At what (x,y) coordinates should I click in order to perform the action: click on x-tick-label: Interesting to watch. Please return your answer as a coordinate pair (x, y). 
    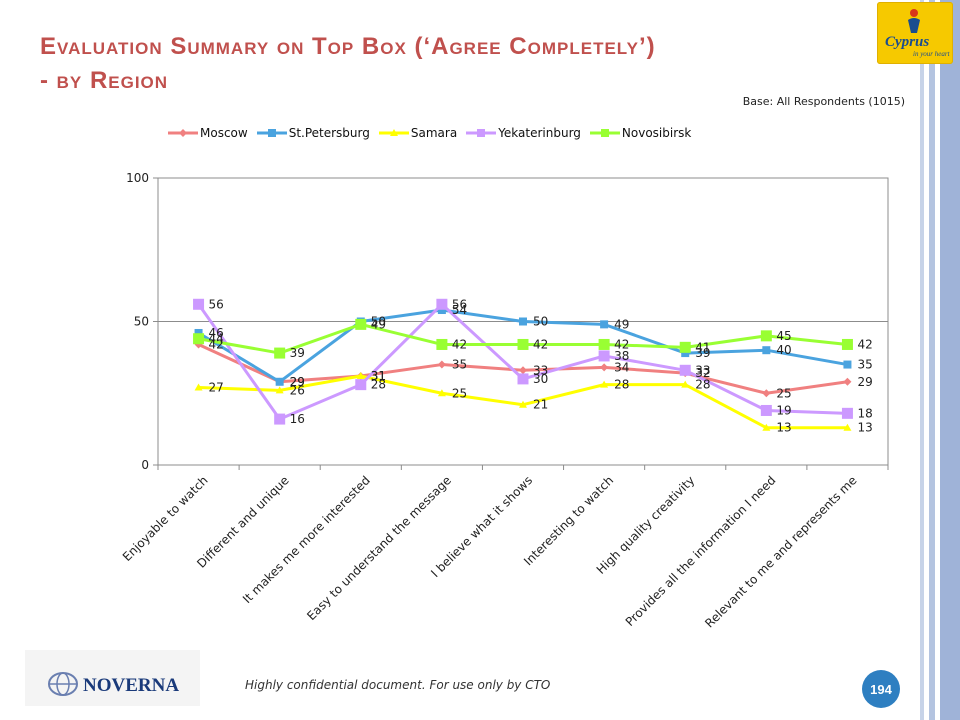
    Looking at the image, I should click on (568, 520).